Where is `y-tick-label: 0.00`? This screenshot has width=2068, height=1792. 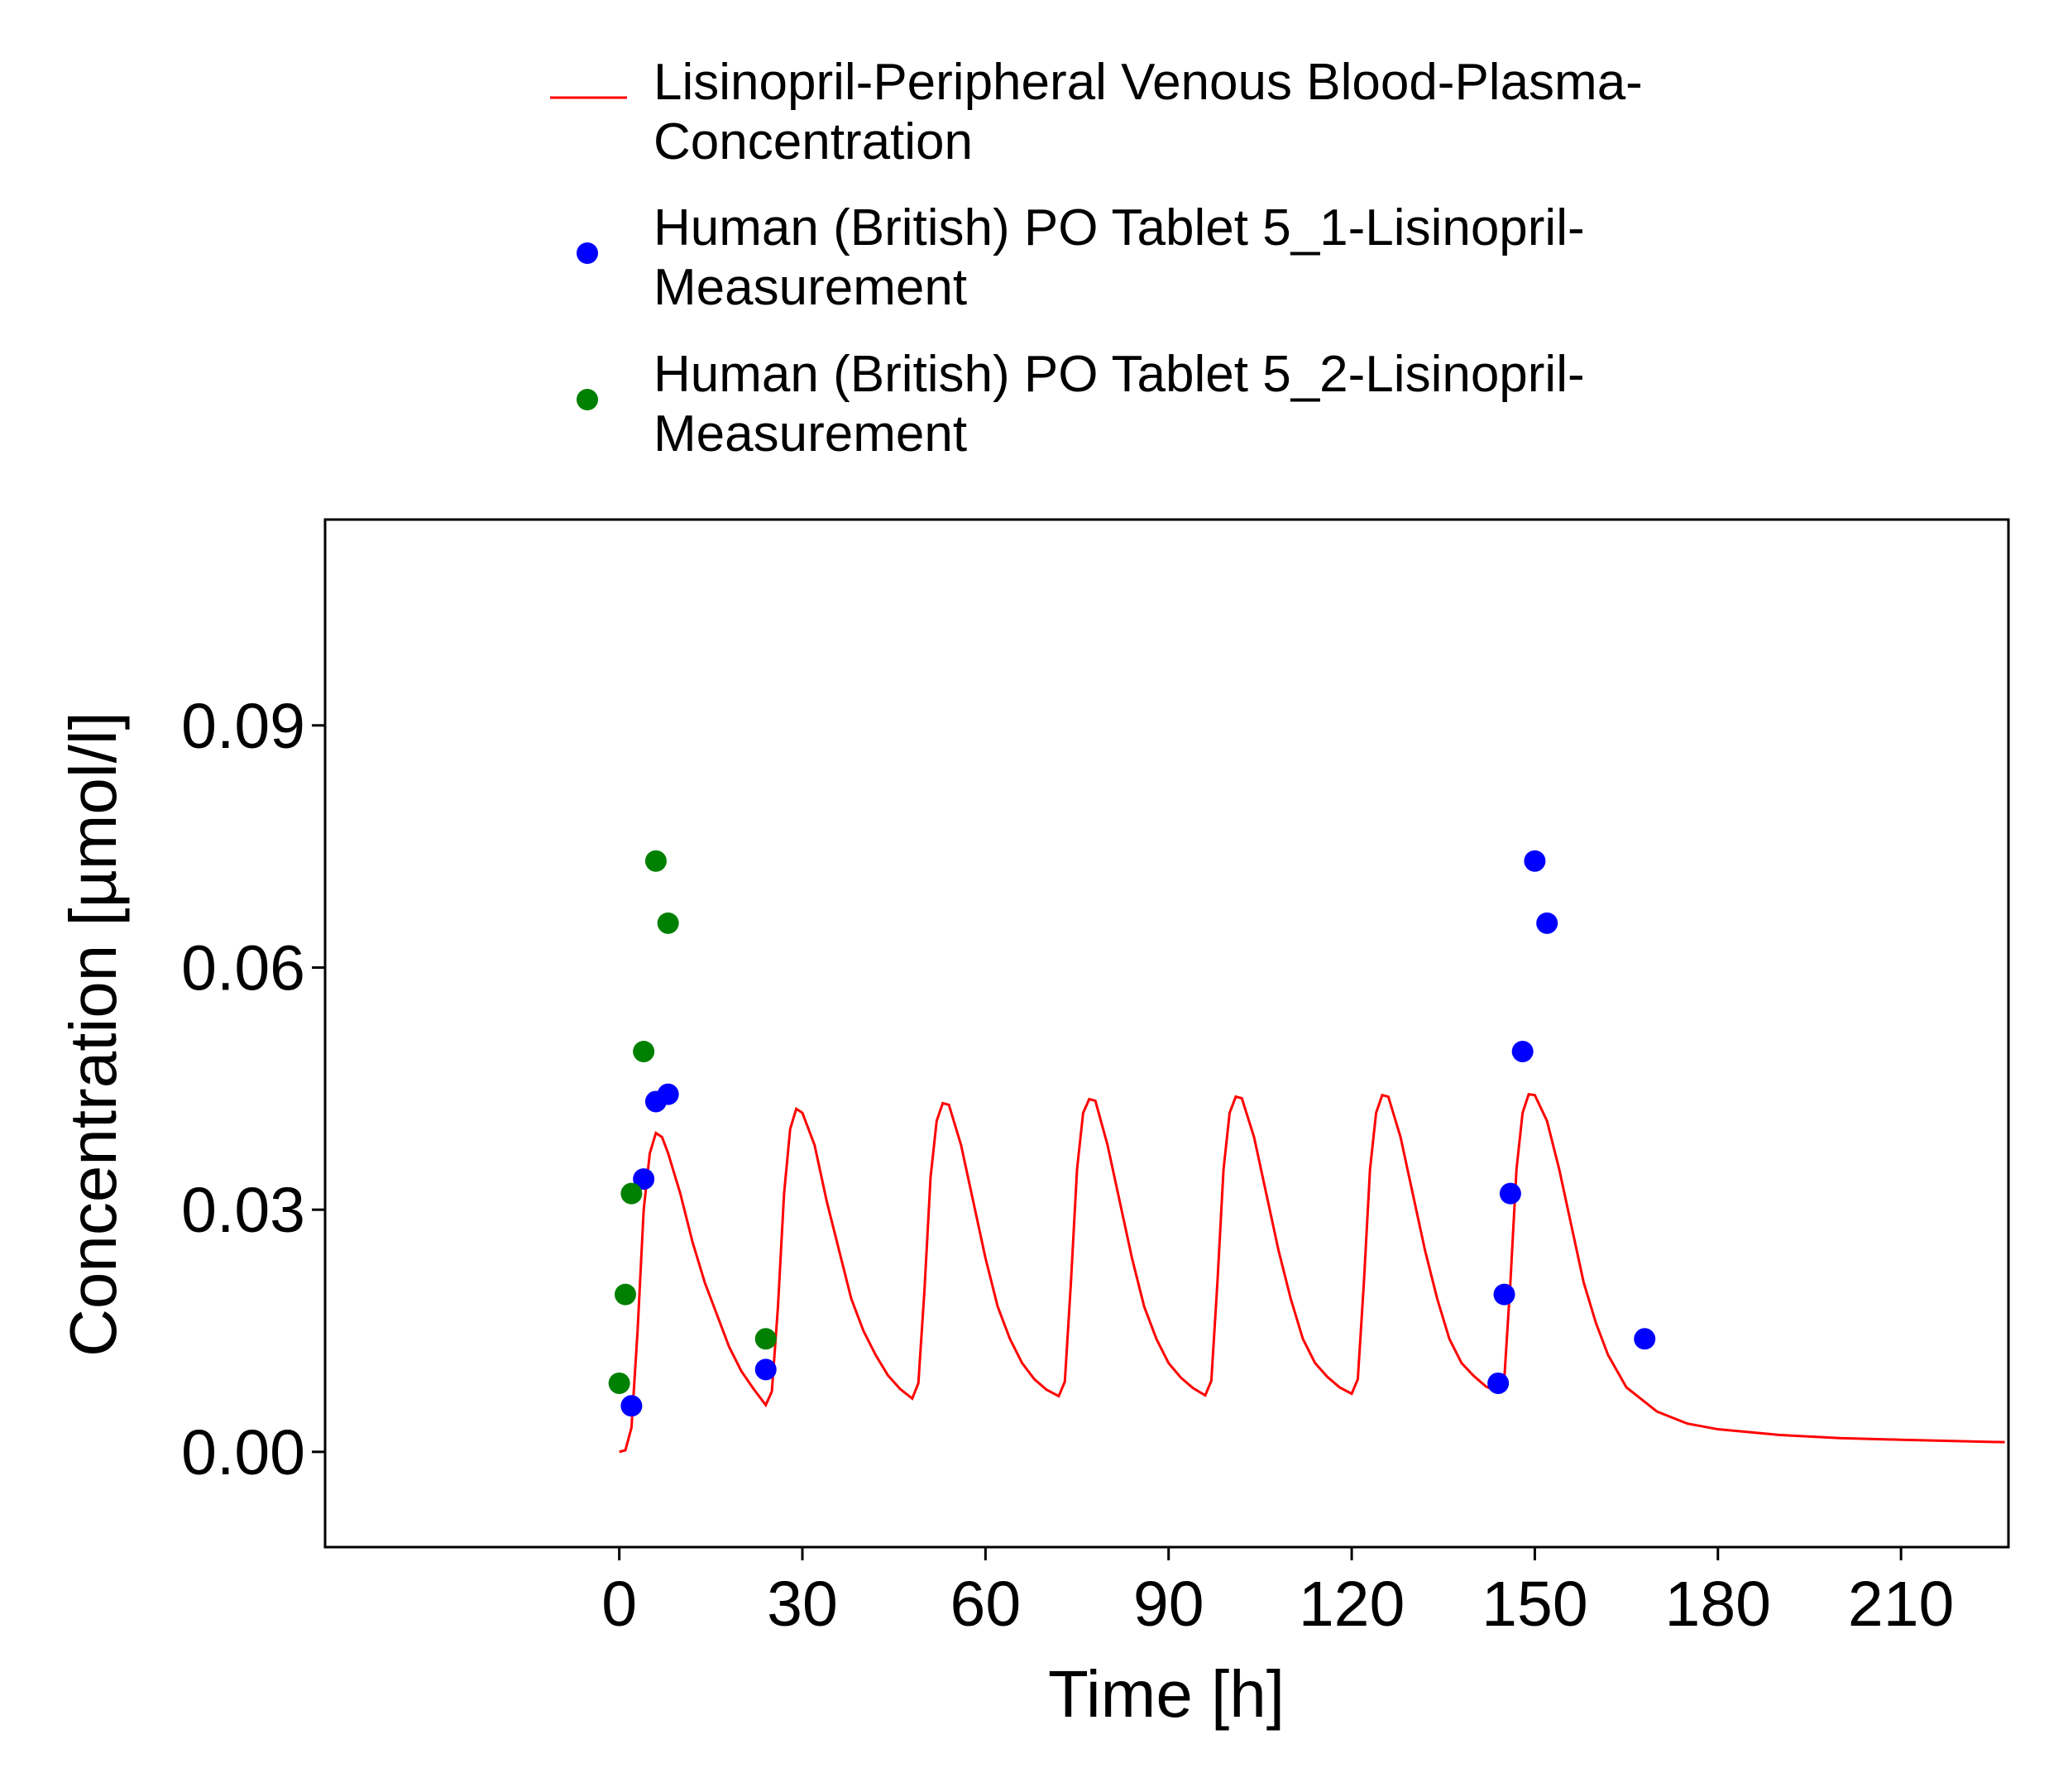
y-tick-label: 0.00 is located at coordinates (243, 1452).